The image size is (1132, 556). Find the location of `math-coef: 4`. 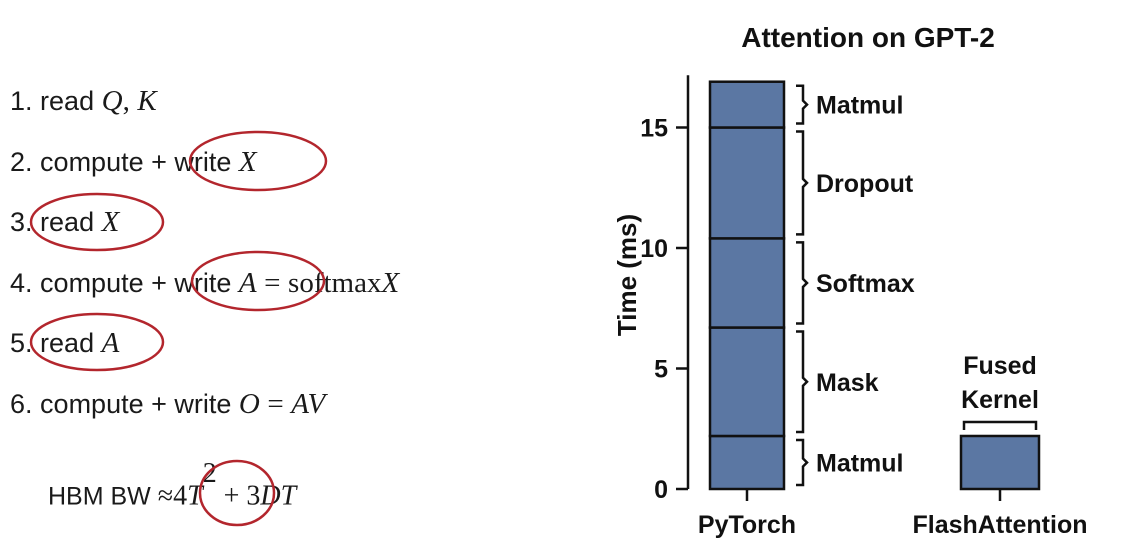

math-coef: 4 is located at coordinates (180, 496).